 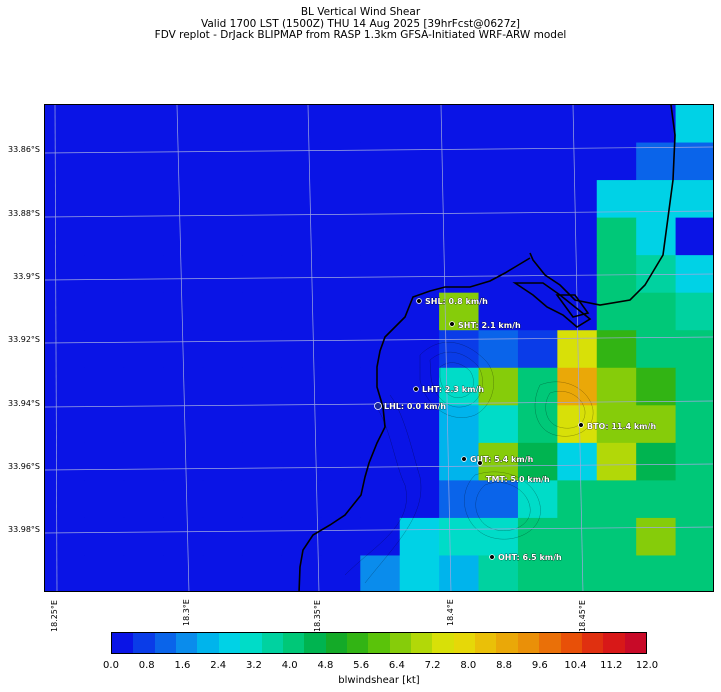 What do you see at coordinates (218, 665) in the screenshot?
I see `colorbar-tick-label: 2.4` at bounding box center [218, 665].